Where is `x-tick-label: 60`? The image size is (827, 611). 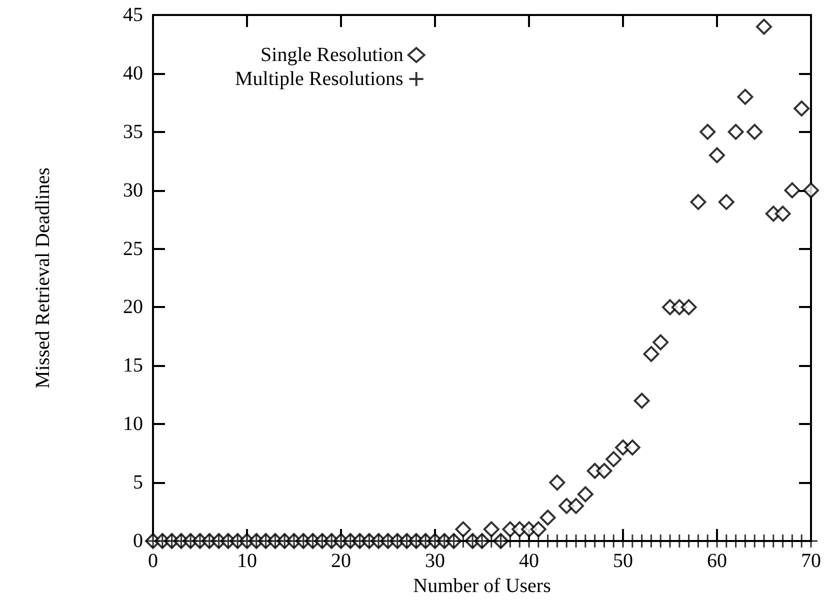
x-tick-label: 60 is located at coordinates (717, 561).